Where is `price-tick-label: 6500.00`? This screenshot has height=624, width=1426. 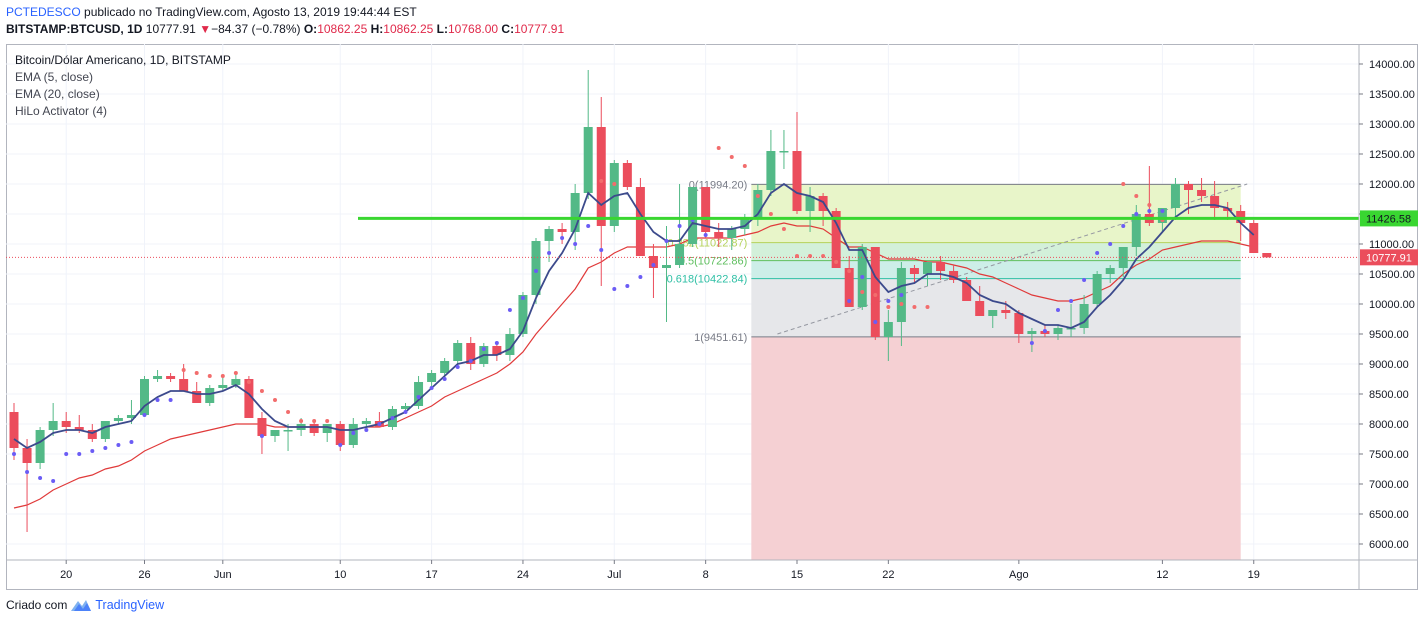
price-tick-label: 6500.00 is located at coordinates (1389, 515).